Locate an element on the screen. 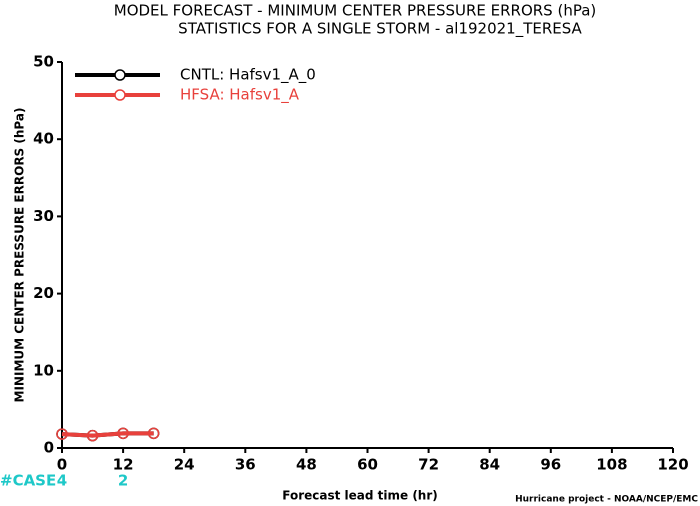  x-tick-label: 120 is located at coordinates (672, 465).